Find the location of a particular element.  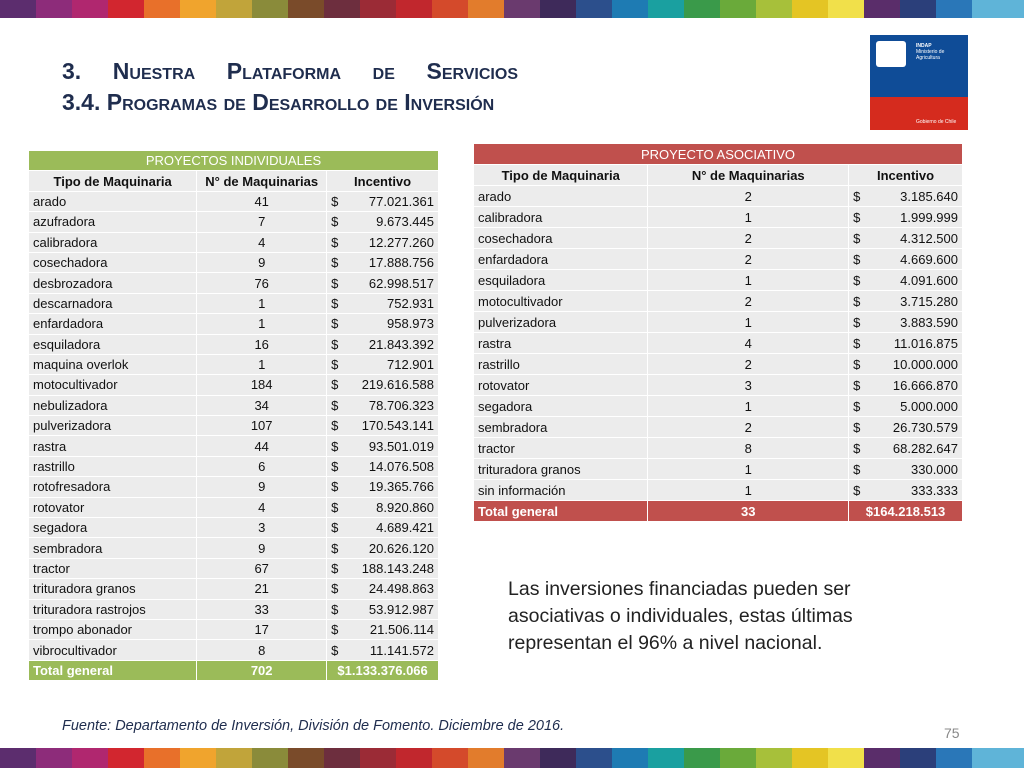

table-row: arado 2 $3.185.640 is located at coordinates (717, 196).